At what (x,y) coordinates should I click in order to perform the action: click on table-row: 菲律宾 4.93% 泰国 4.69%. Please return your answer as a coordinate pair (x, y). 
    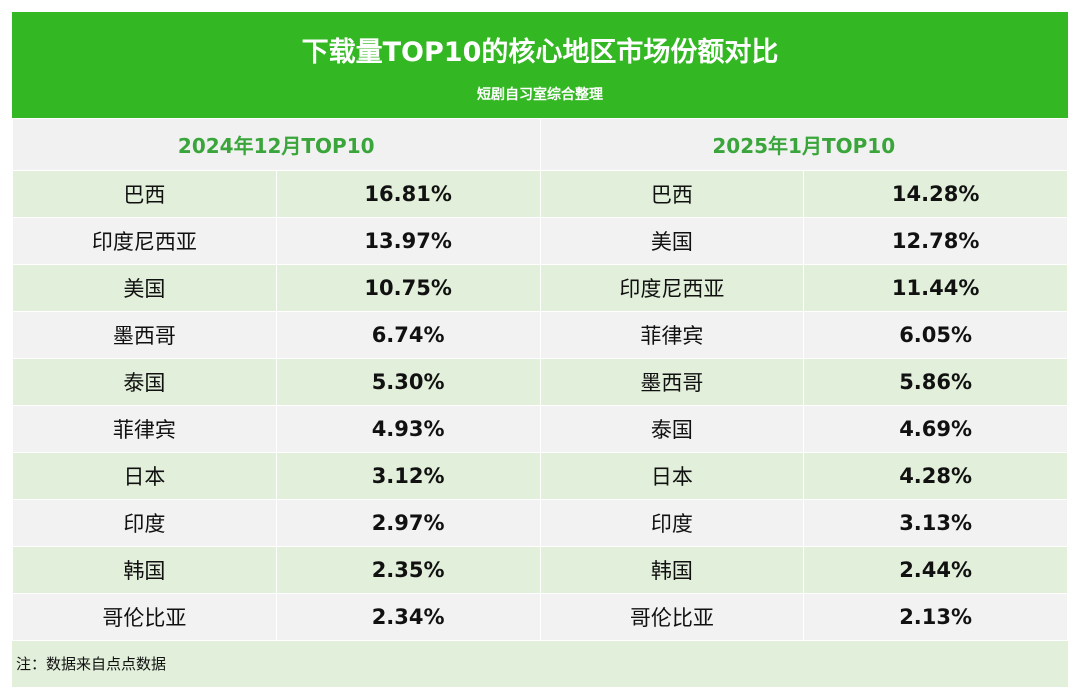
    Looking at the image, I should click on (540, 429).